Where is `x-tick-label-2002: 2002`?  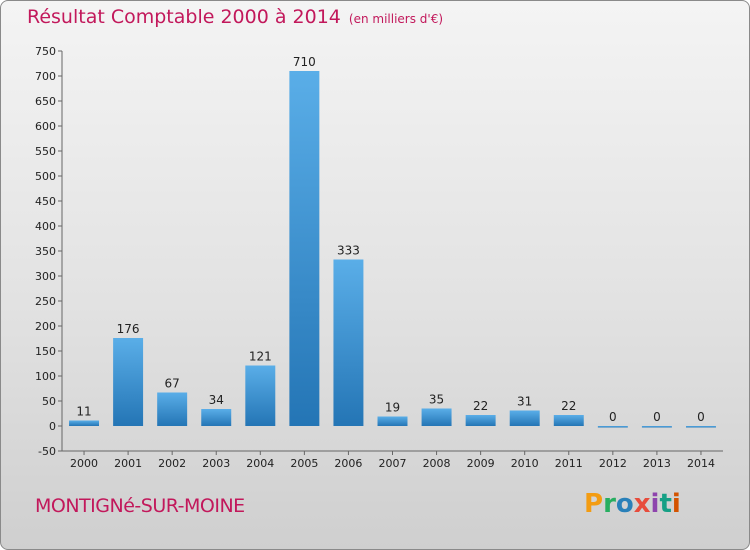
x-tick-label-2002: 2002 is located at coordinates (172, 463).